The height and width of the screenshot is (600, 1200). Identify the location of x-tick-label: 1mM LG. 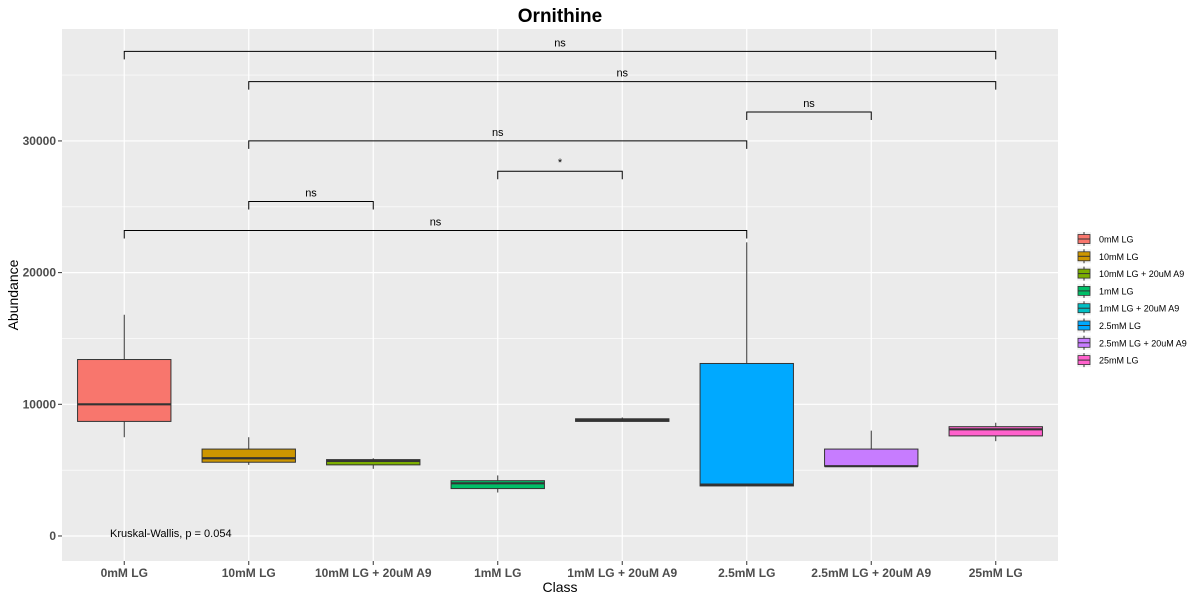
(497, 573).